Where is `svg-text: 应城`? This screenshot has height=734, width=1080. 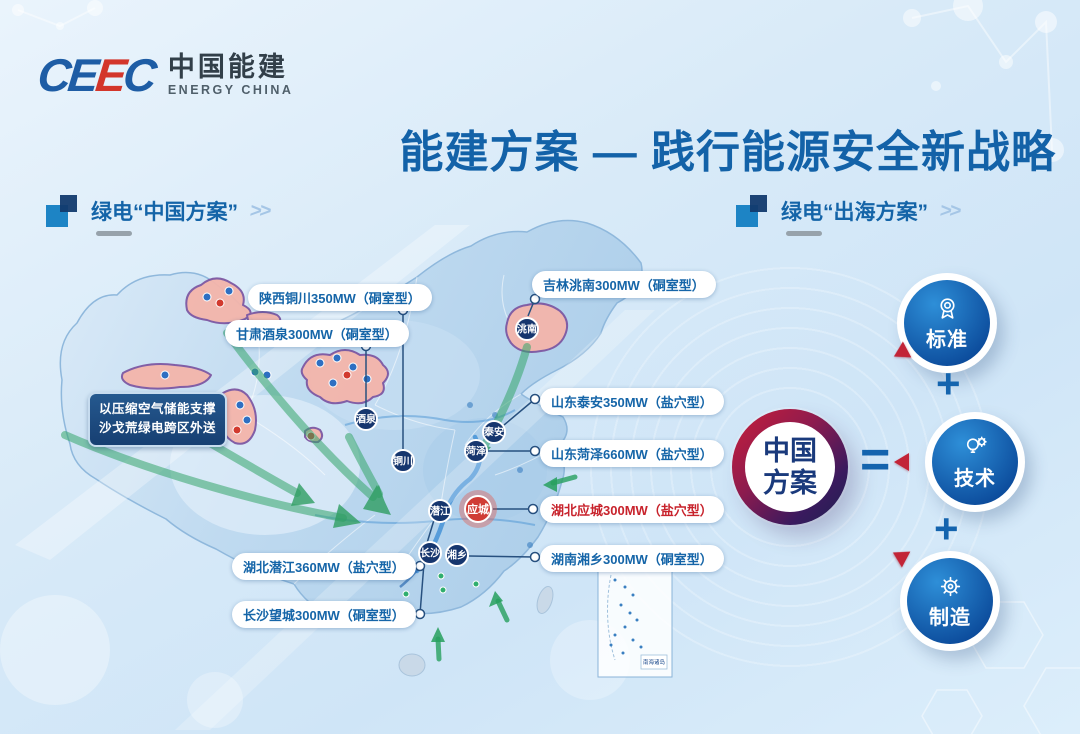
svg-text: 应城 is located at coordinates (478, 509).